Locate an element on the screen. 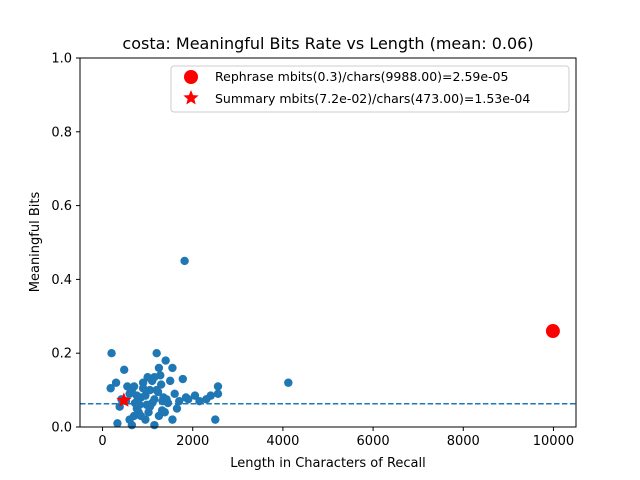  x-axis-label: Length in Characters of Recall is located at coordinates (328, 463).